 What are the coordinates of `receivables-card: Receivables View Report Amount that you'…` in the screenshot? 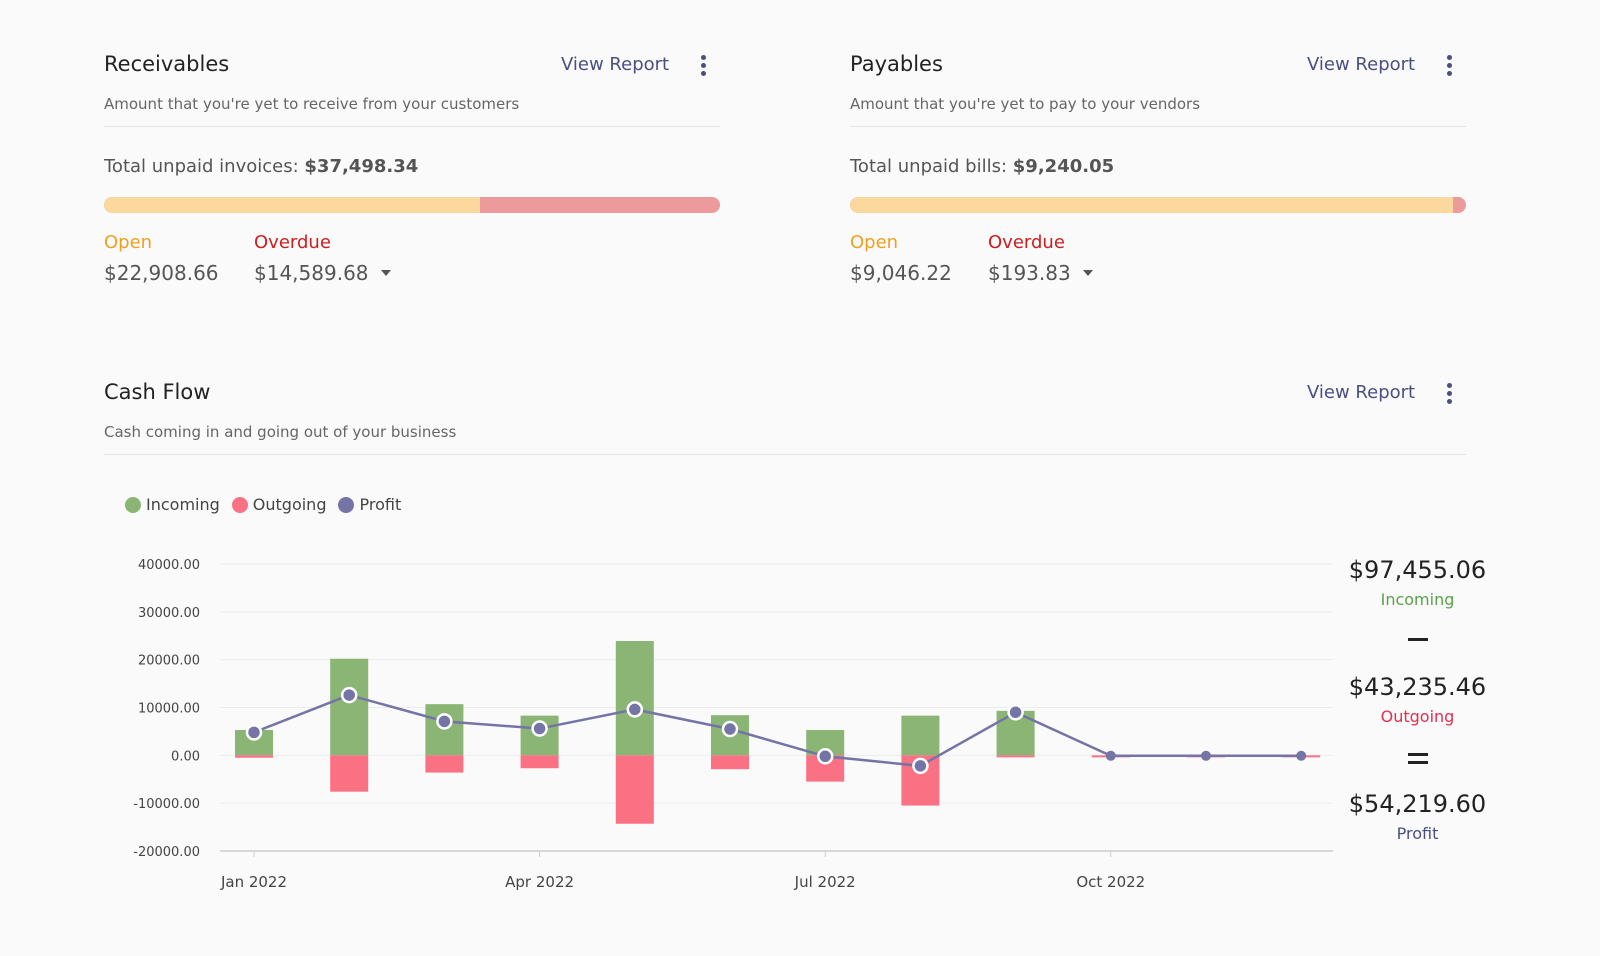 It's located at (412, 170).